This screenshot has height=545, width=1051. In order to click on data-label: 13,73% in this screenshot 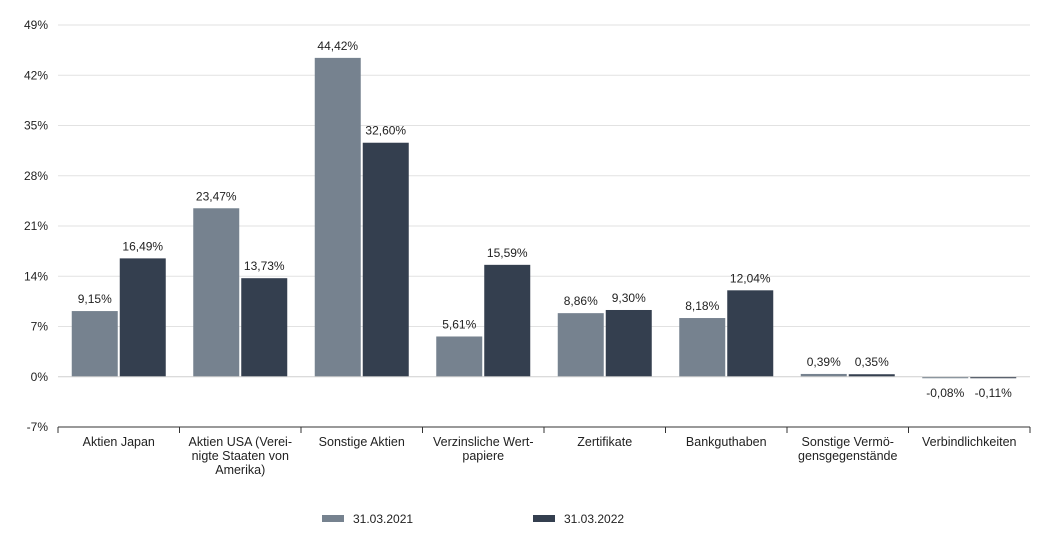, I will do `click(264, 266)`.